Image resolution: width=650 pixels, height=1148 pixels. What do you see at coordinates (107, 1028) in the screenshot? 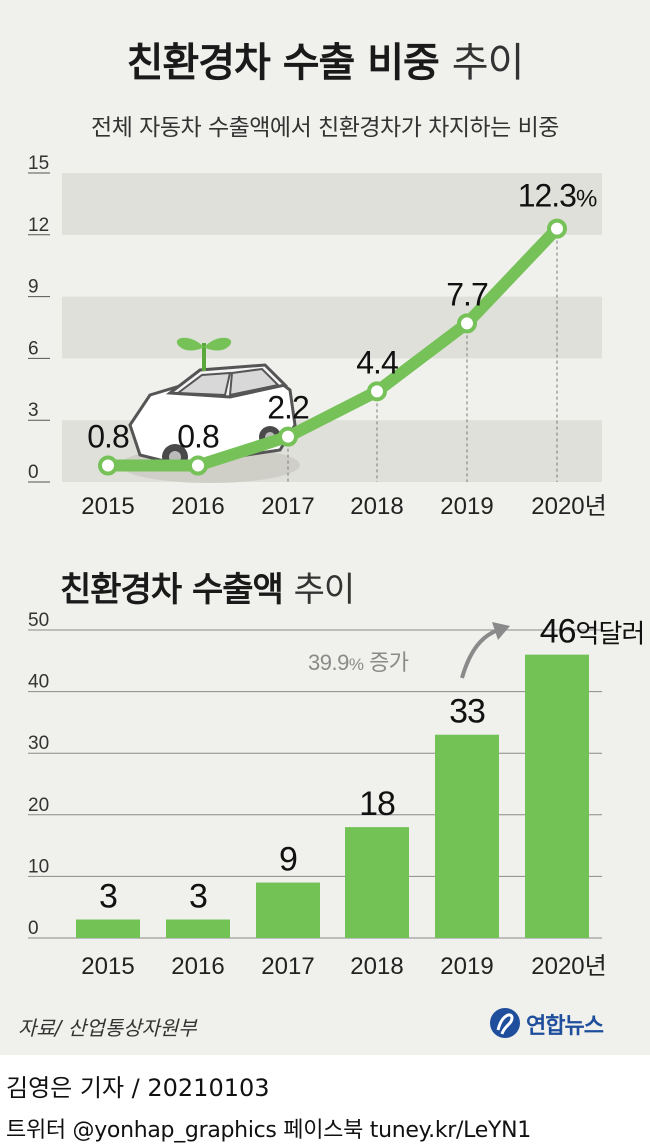
I see `source-note: 자료/ 산업통상자원부` at bounding box center [107, 1028].